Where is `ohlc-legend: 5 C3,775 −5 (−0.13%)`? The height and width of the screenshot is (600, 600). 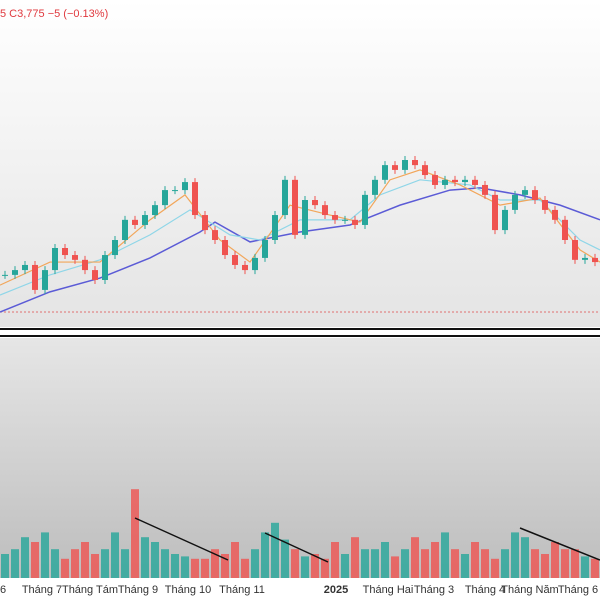 ohlc-legend: 5 C3,775 −5 (−0.13%) is located at coordinates (54, 14).